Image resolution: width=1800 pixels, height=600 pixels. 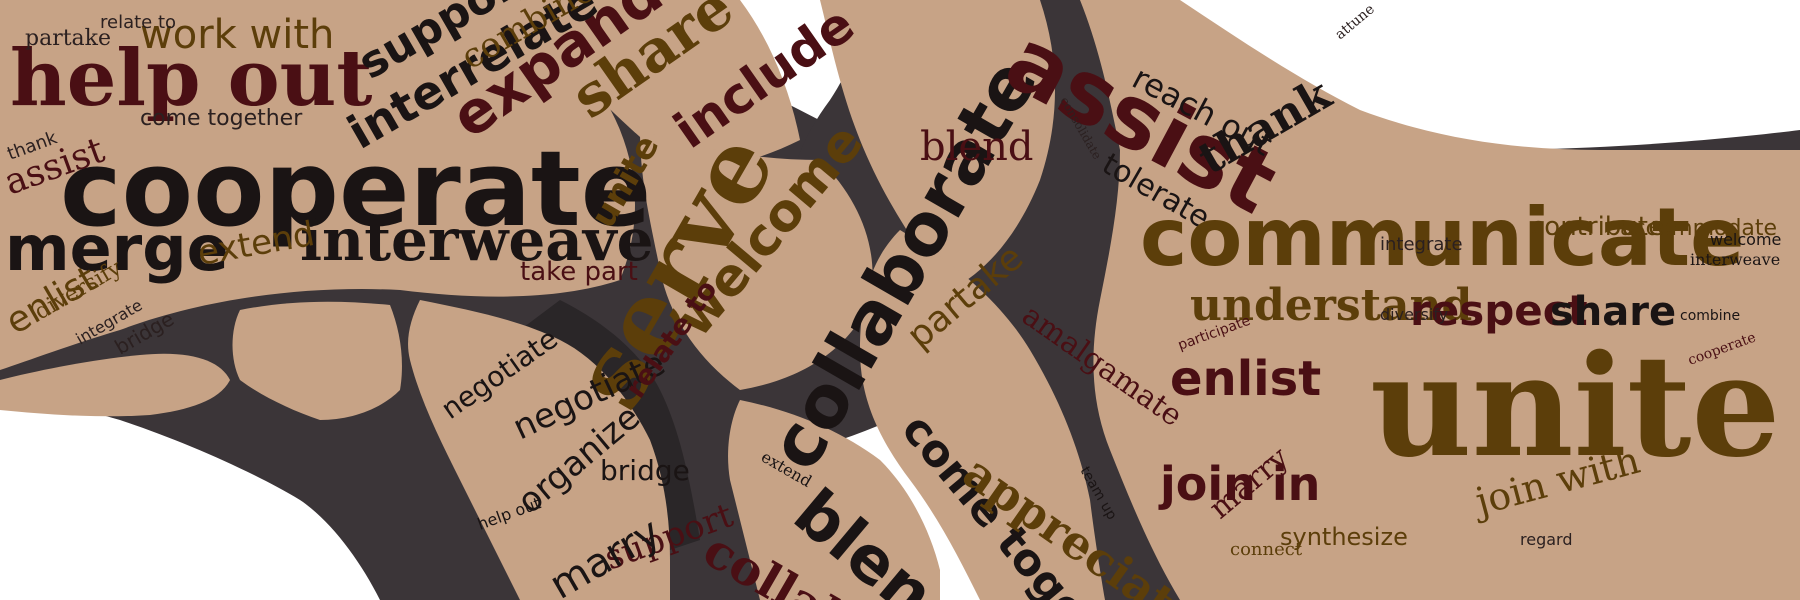 I want to click on cloud-word: accommodate, so click(x=1698, y=228).